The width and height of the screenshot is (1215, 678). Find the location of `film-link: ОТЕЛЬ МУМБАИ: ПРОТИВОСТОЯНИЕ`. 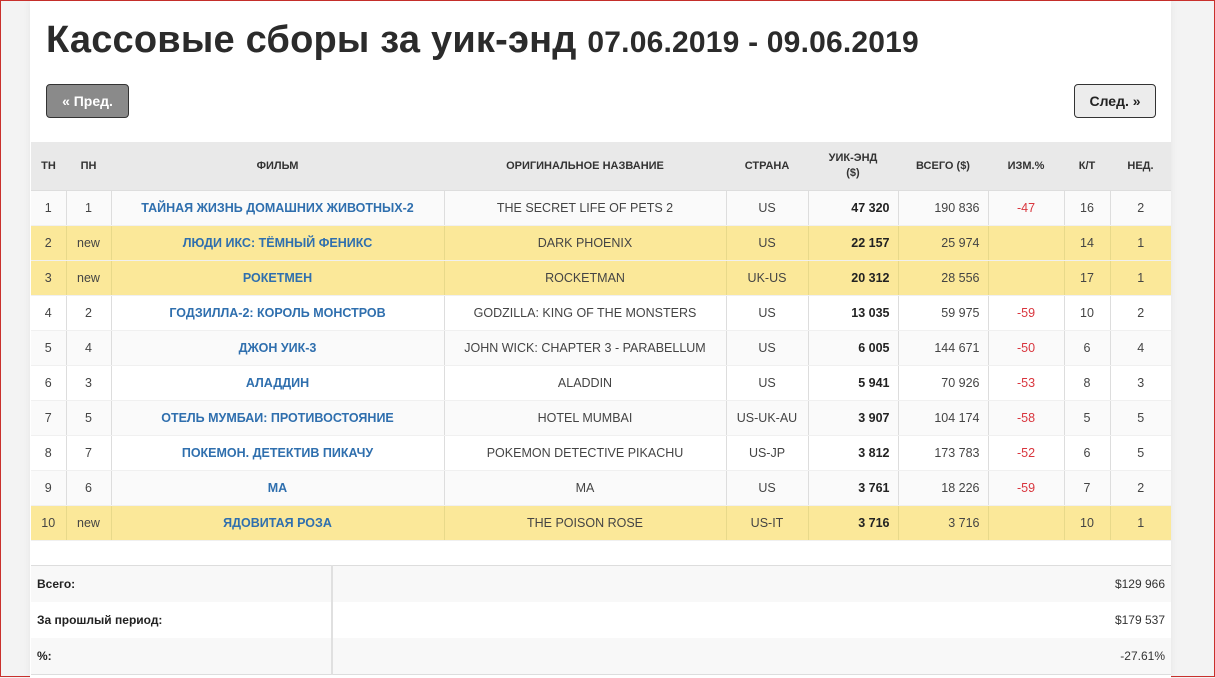

film-link: ОТЕЛЬ МУМБАИ: ПРОТИВОСТОЯНИЕ is located at coordinates (277, 418).